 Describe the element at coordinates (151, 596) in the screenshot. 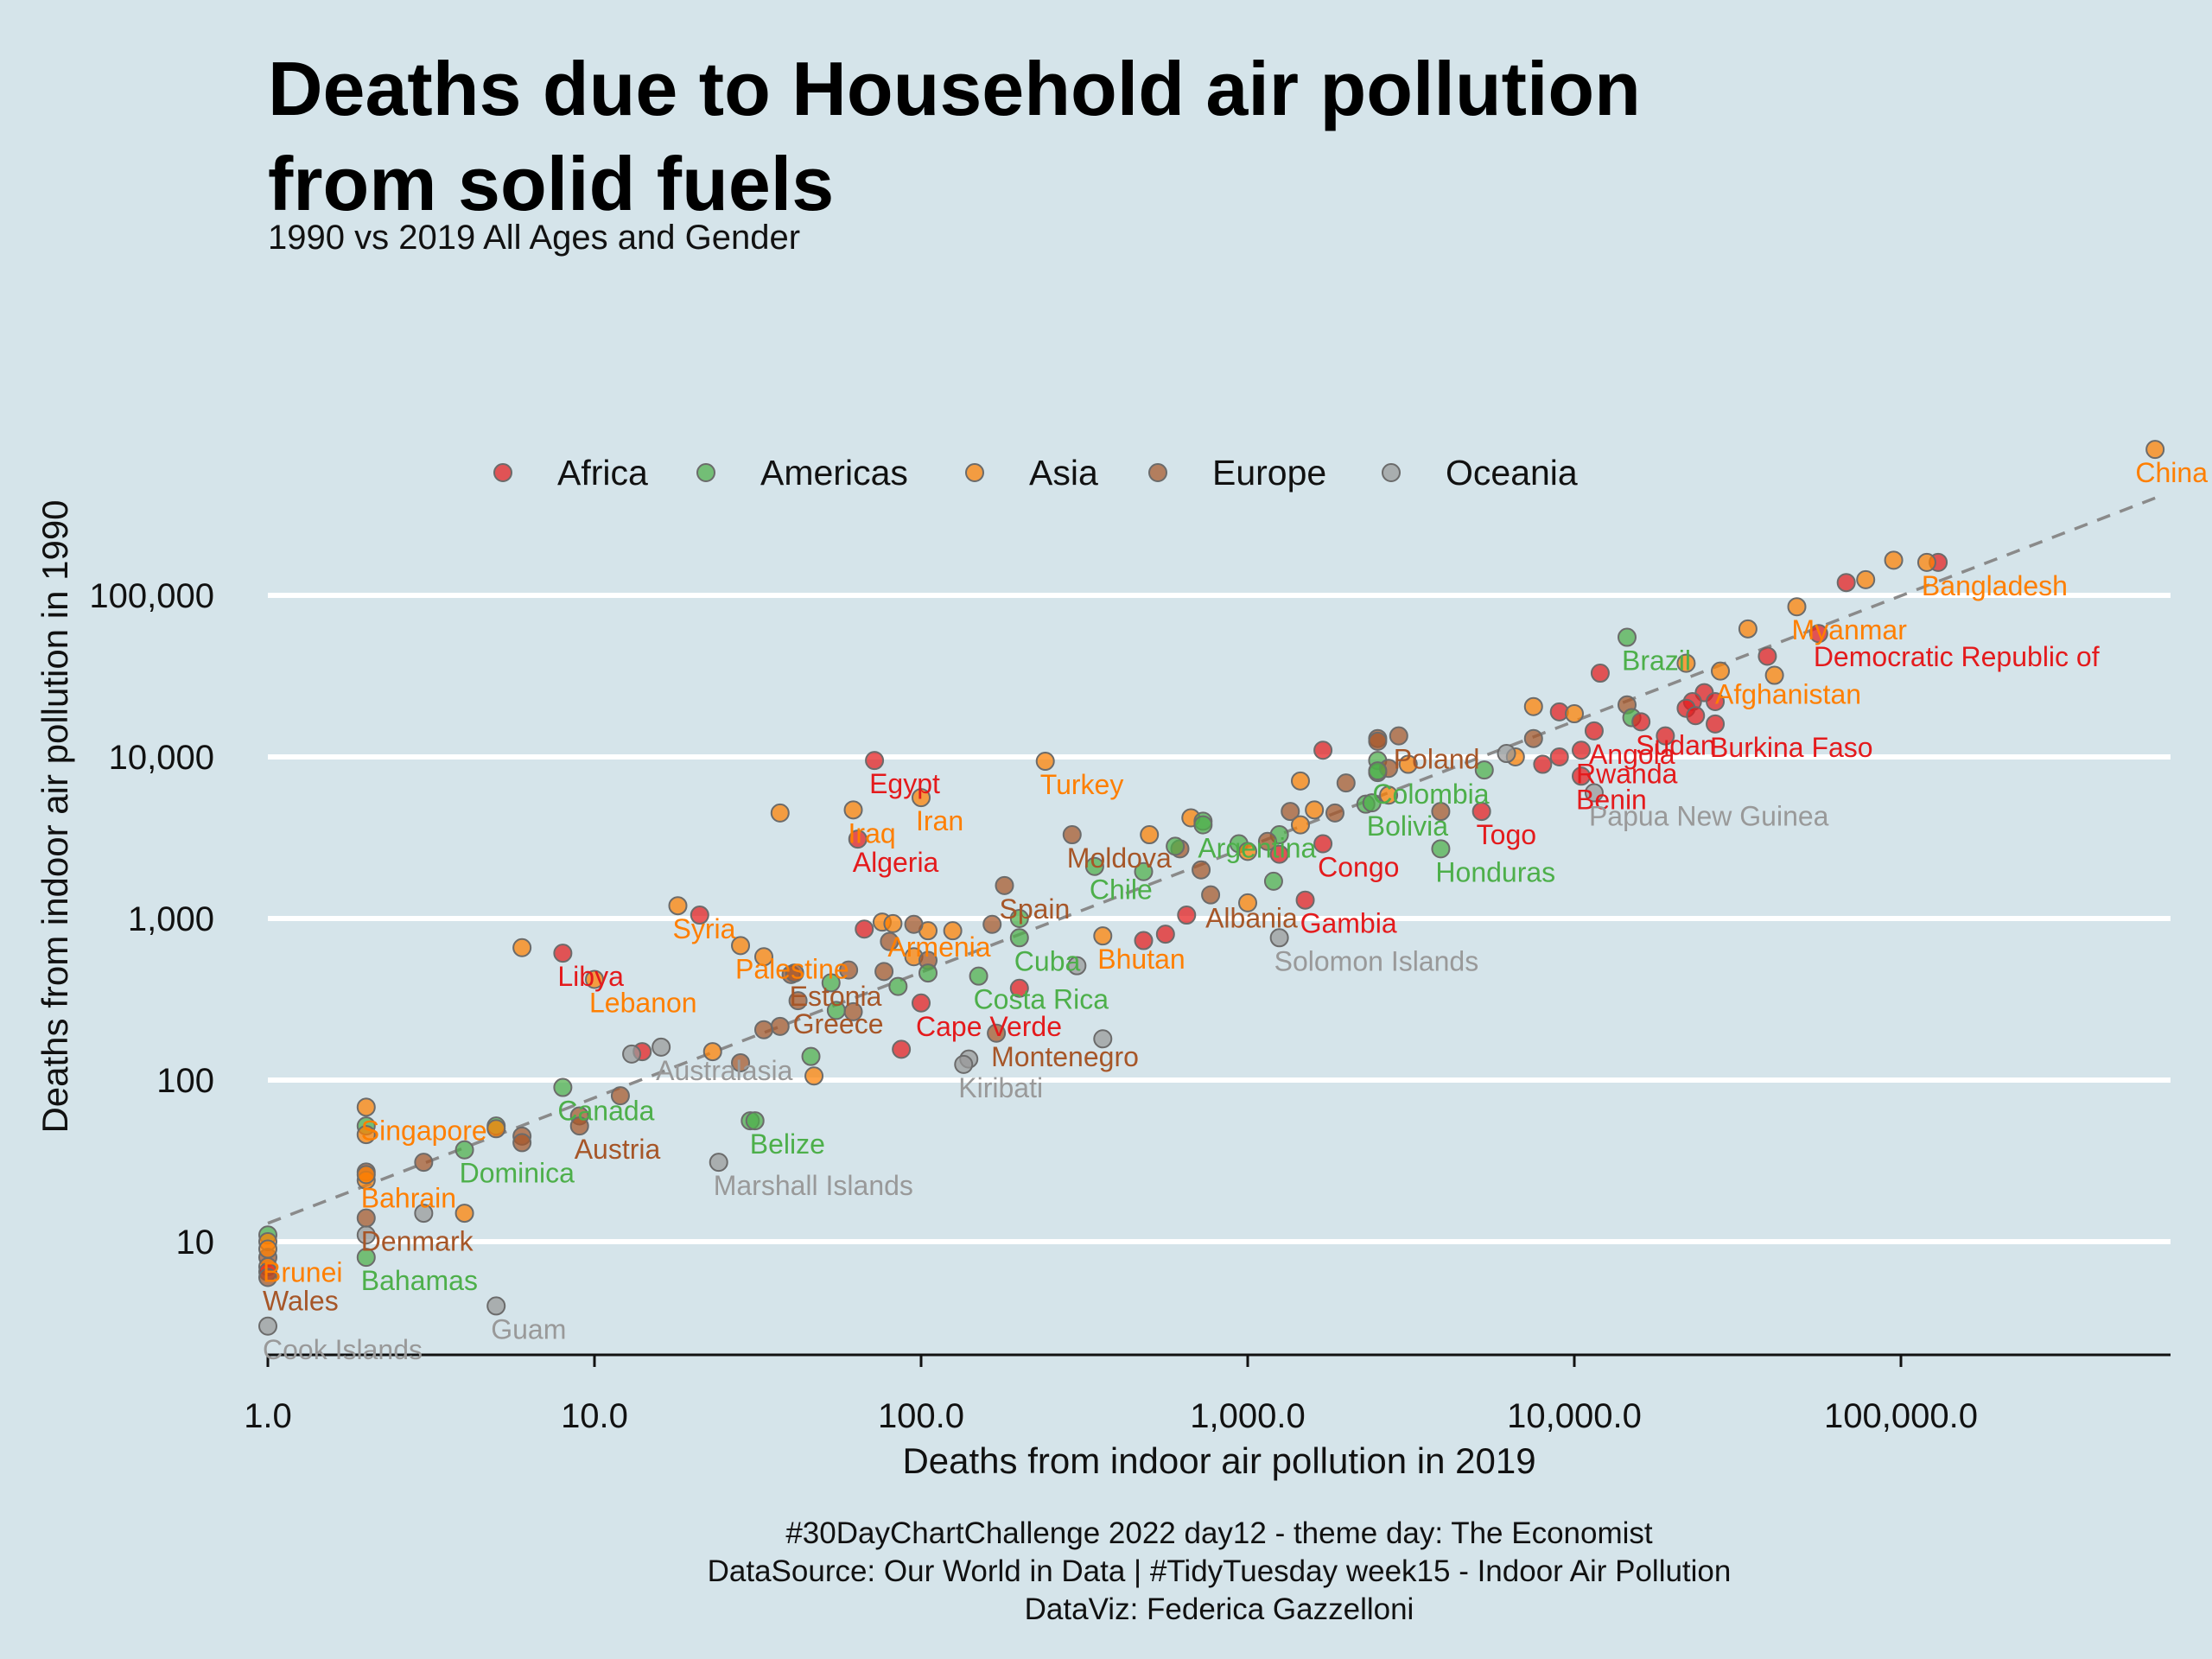

I see `y-tick-label: 100,000` at that location.